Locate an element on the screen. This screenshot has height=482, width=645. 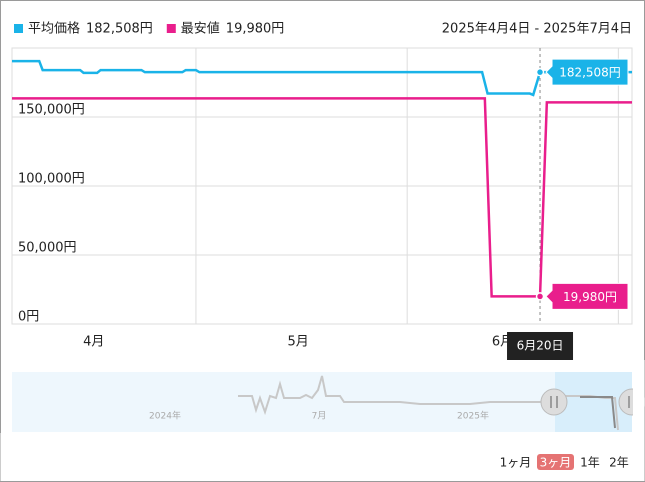
x-tick-label: 5月 is located at coordinates (298, 342).